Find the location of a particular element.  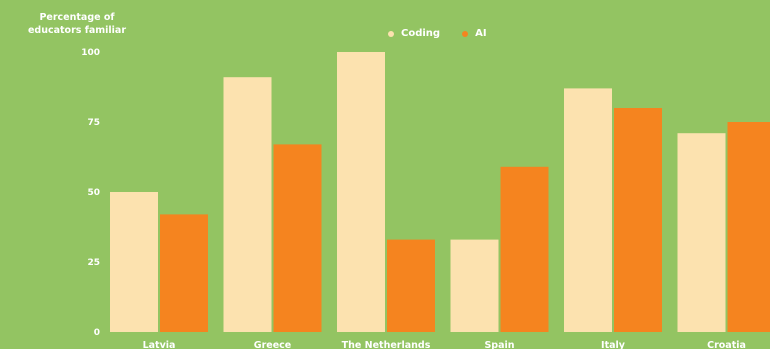

x-tick-label-latvia: Latvia is located at coordinates (159, 344).